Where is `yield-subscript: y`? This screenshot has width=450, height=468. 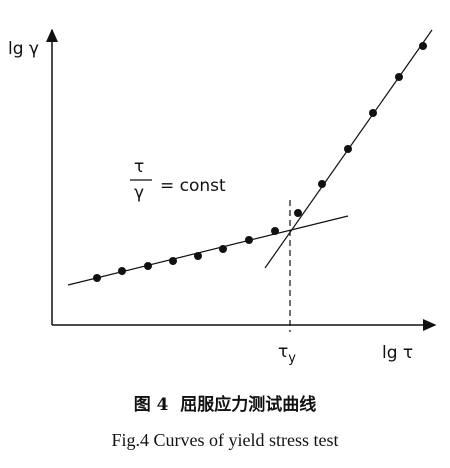
yield-subscript: y is located at coordinates (292, 358).